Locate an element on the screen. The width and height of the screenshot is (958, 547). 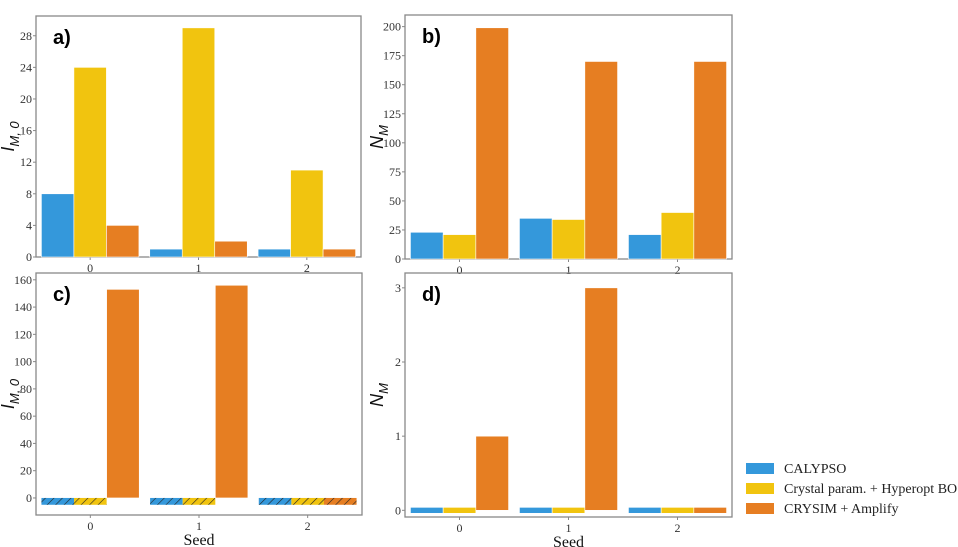
y-tick-label: 12 is located at coordinates (26, 162).